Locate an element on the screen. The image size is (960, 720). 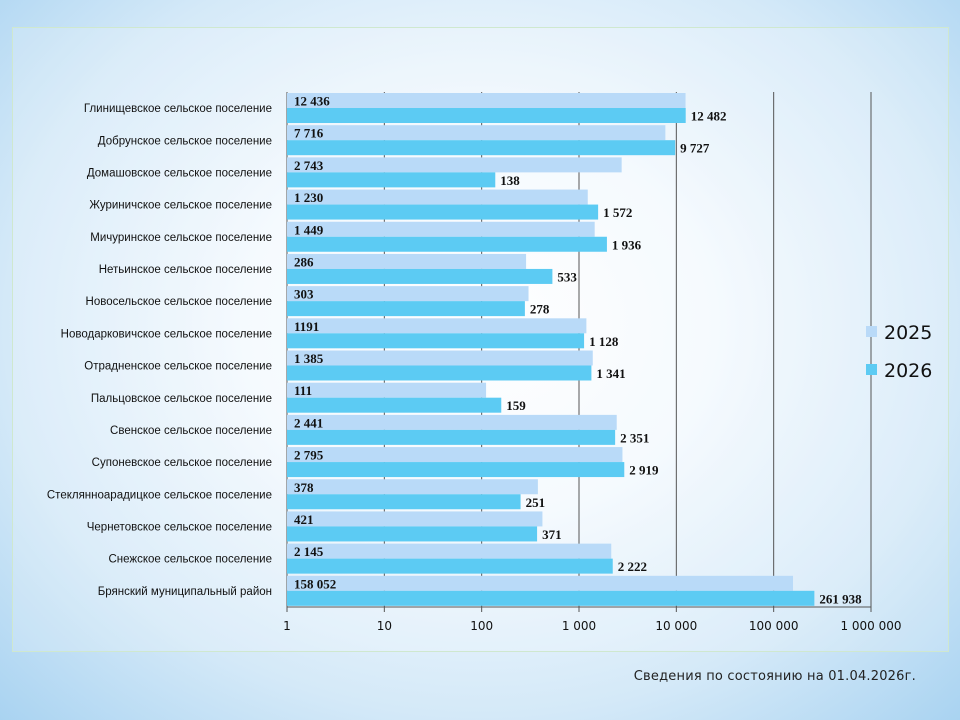
category-label: Супоневское сельское поселение is located at coordinates (182, 463).